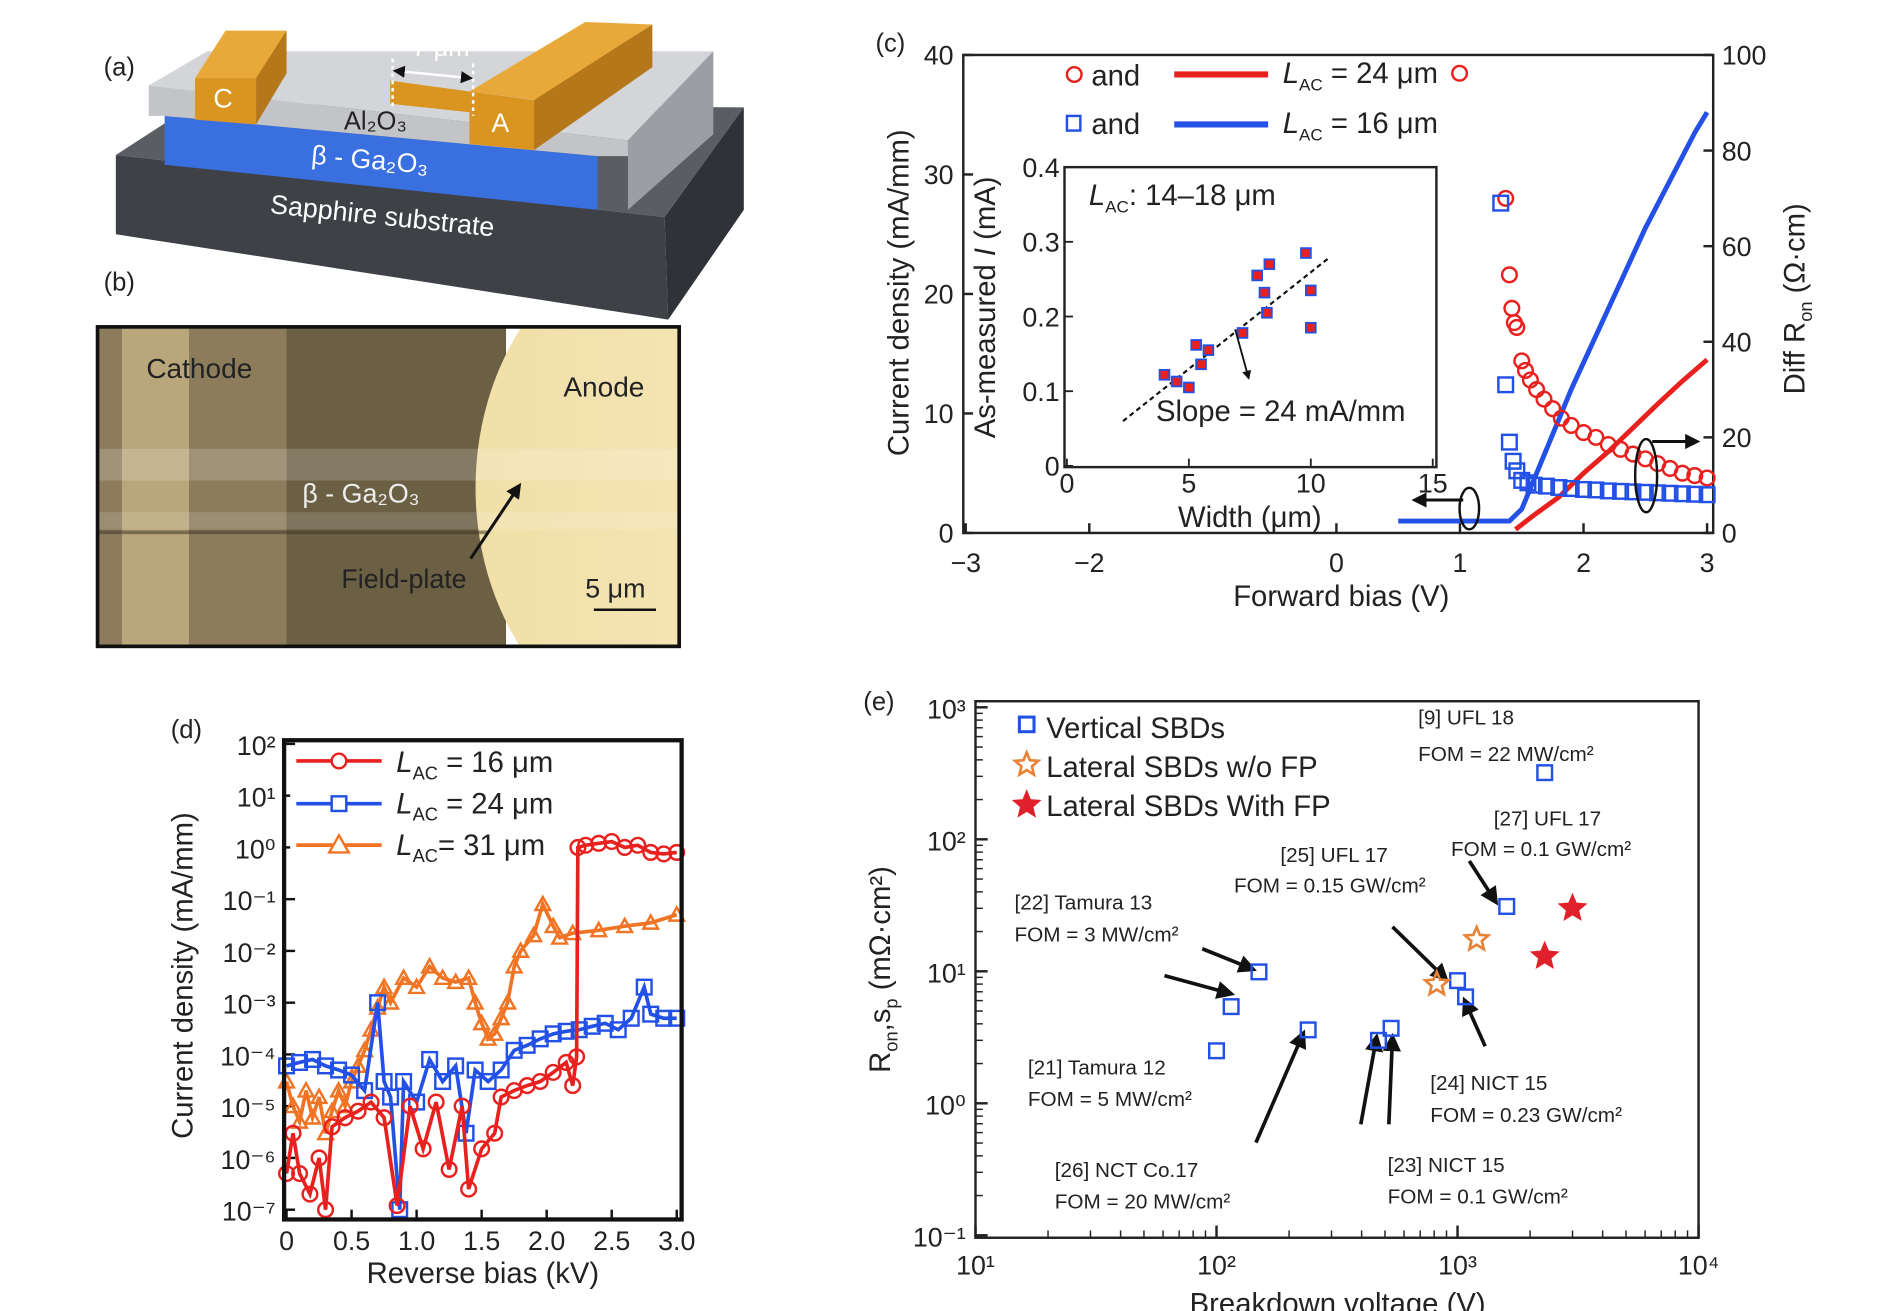 The width and height of the screenshot is (1890, 1311). I want to click on y2-tick-label: 0, so click(1729, 534).